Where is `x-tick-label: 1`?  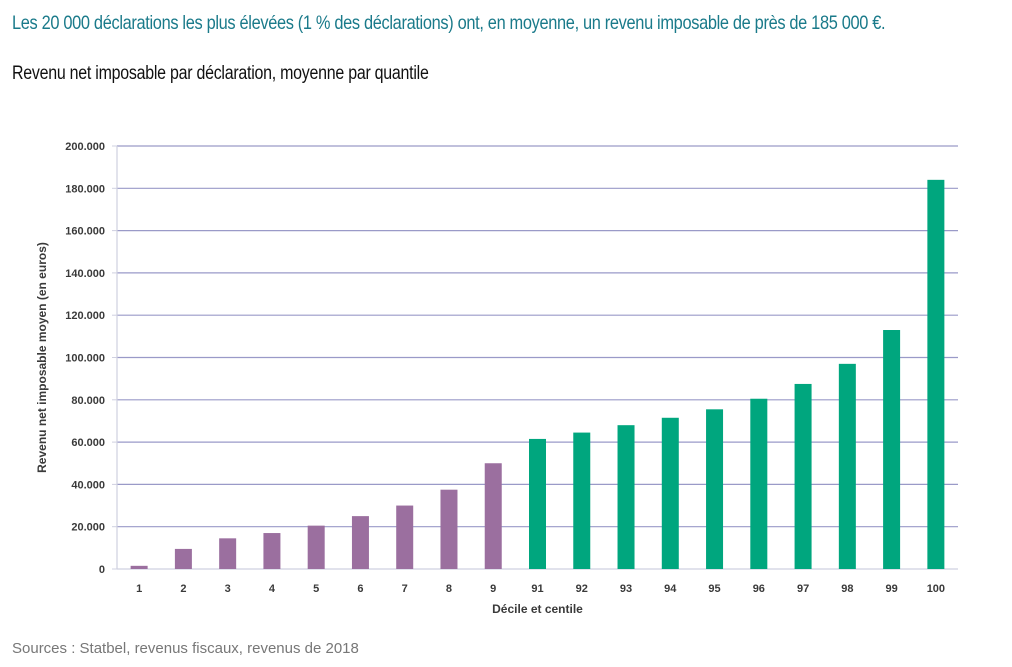 x-tick-label: 1 is located at coordinates (139, 589).